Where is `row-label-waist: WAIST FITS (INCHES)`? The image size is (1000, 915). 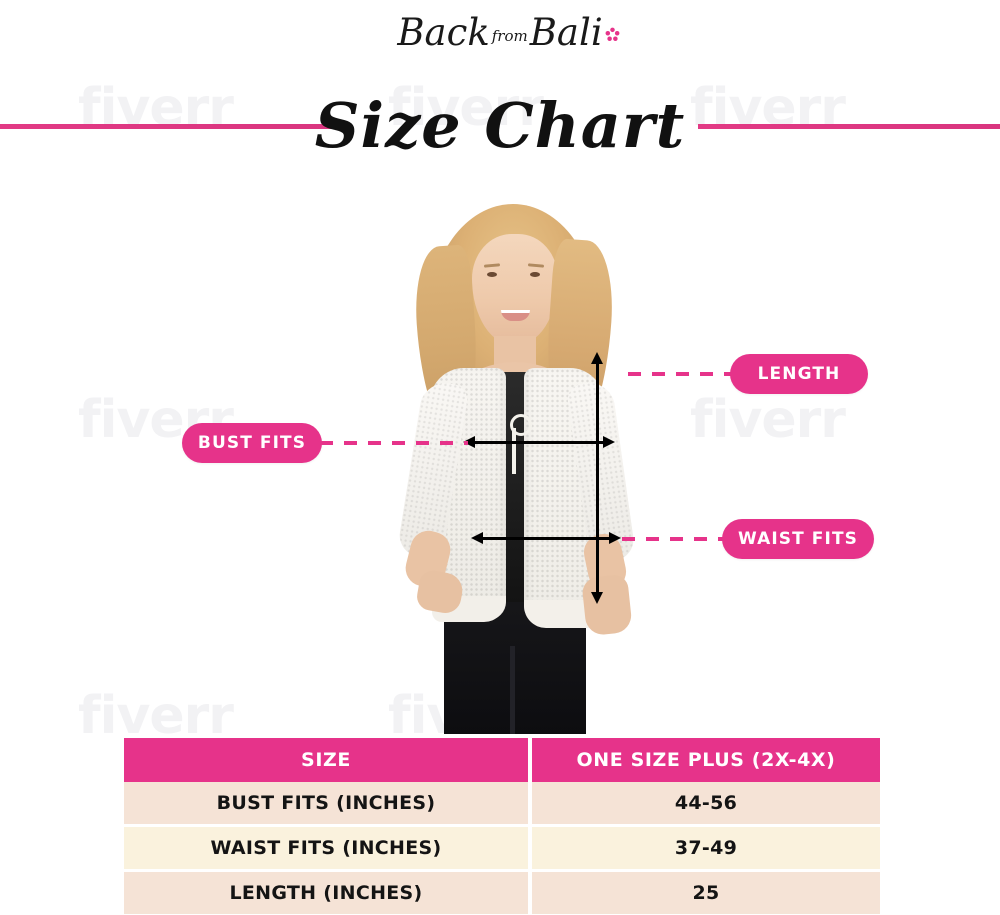 row-label-waist: WAIST FITS (INCHES) is located at coordinates (328, 848).